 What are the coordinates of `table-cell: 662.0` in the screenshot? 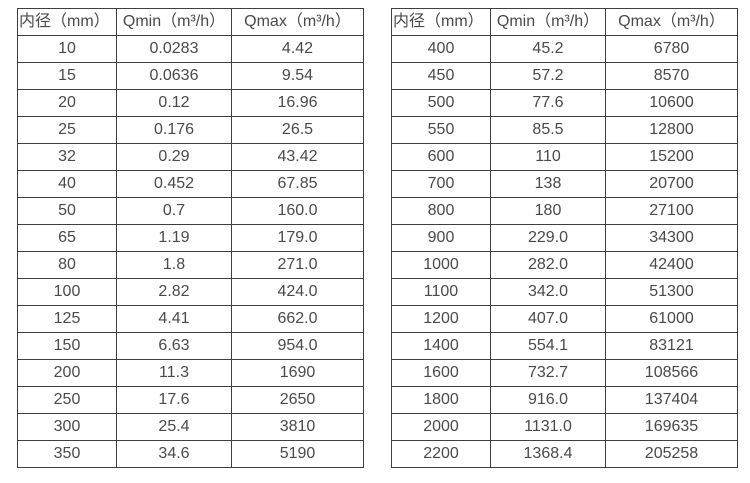 It's located at (297, 319).